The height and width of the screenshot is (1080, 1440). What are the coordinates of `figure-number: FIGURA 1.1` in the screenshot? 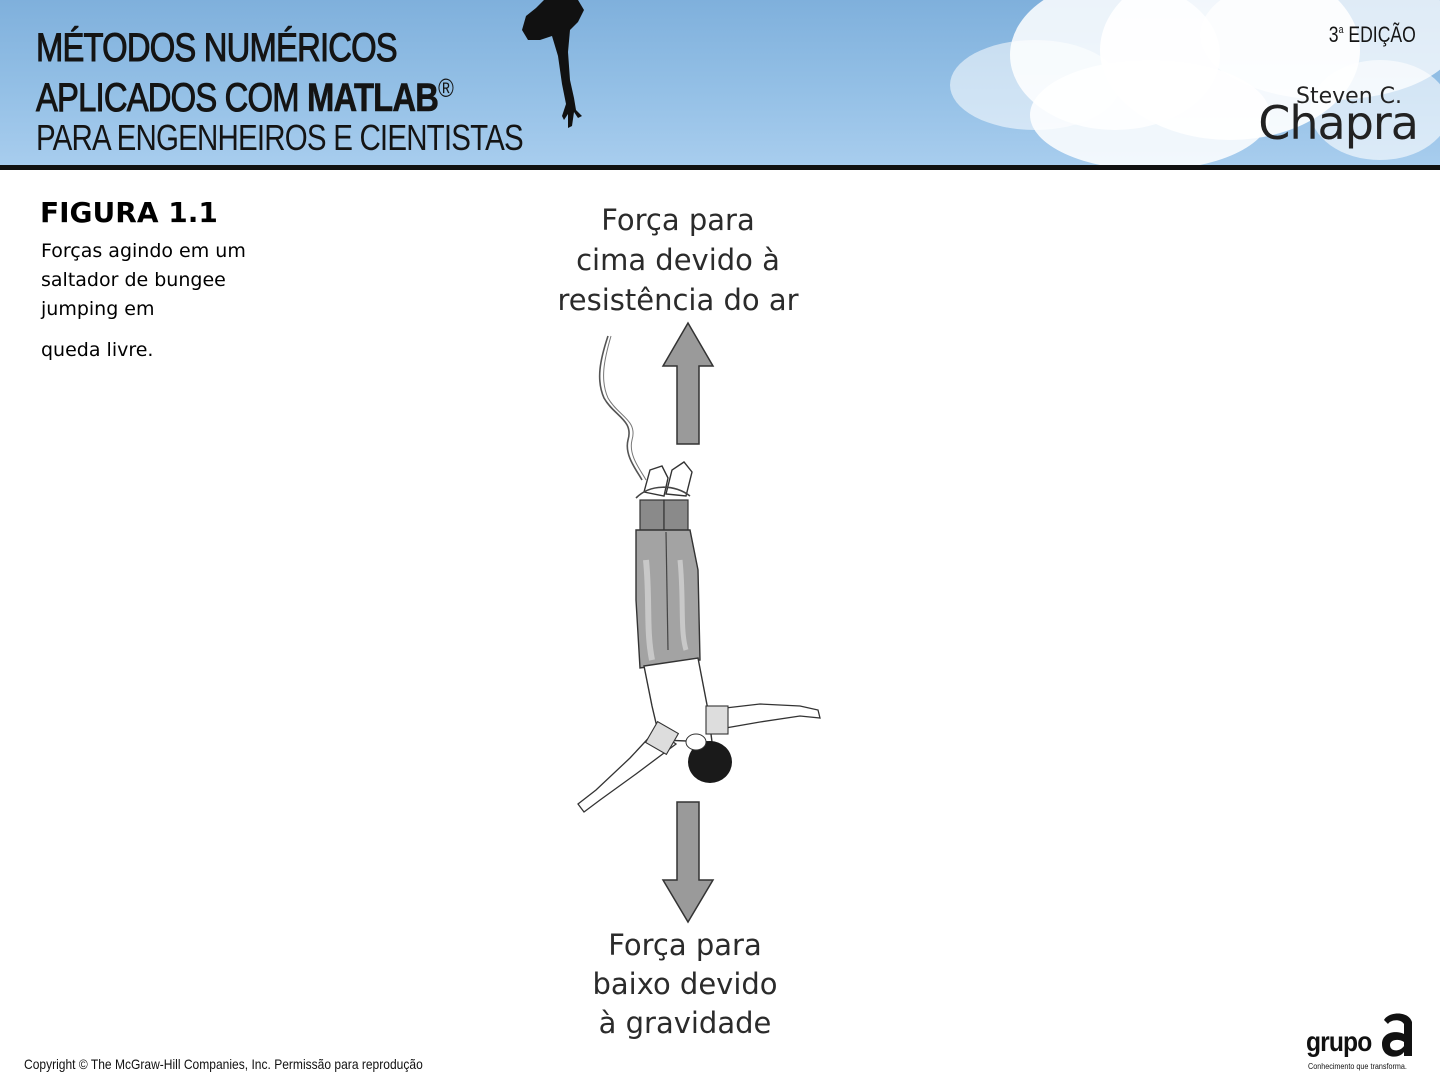 It's located at (129, 212).